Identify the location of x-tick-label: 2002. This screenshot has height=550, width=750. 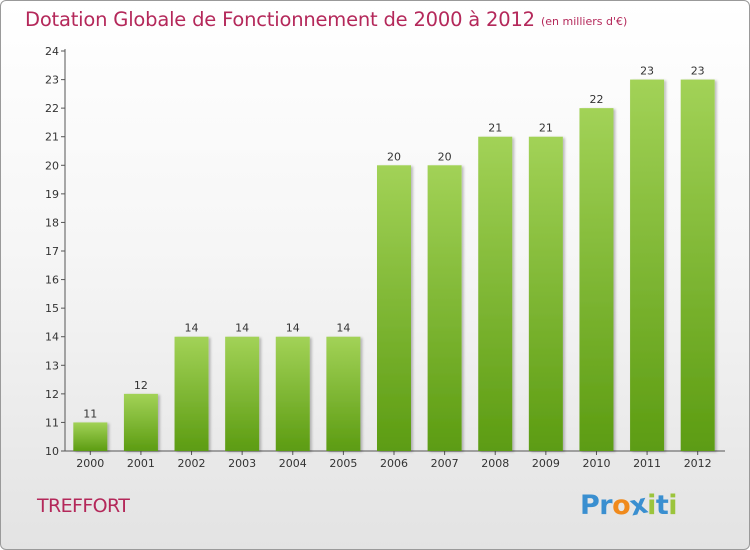
(192, 463).